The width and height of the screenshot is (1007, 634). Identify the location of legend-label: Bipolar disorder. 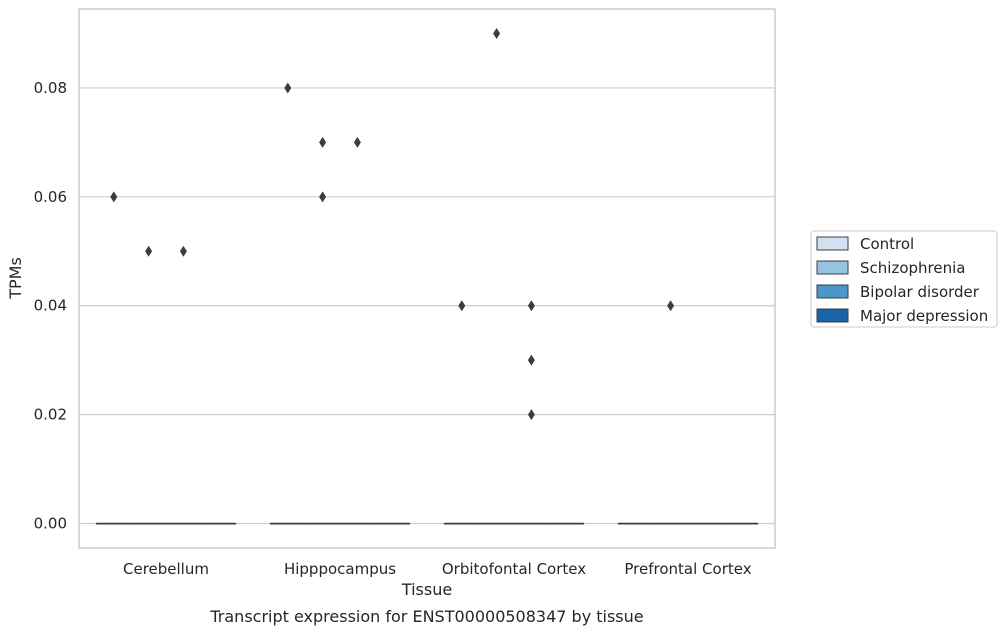
(920, 292).